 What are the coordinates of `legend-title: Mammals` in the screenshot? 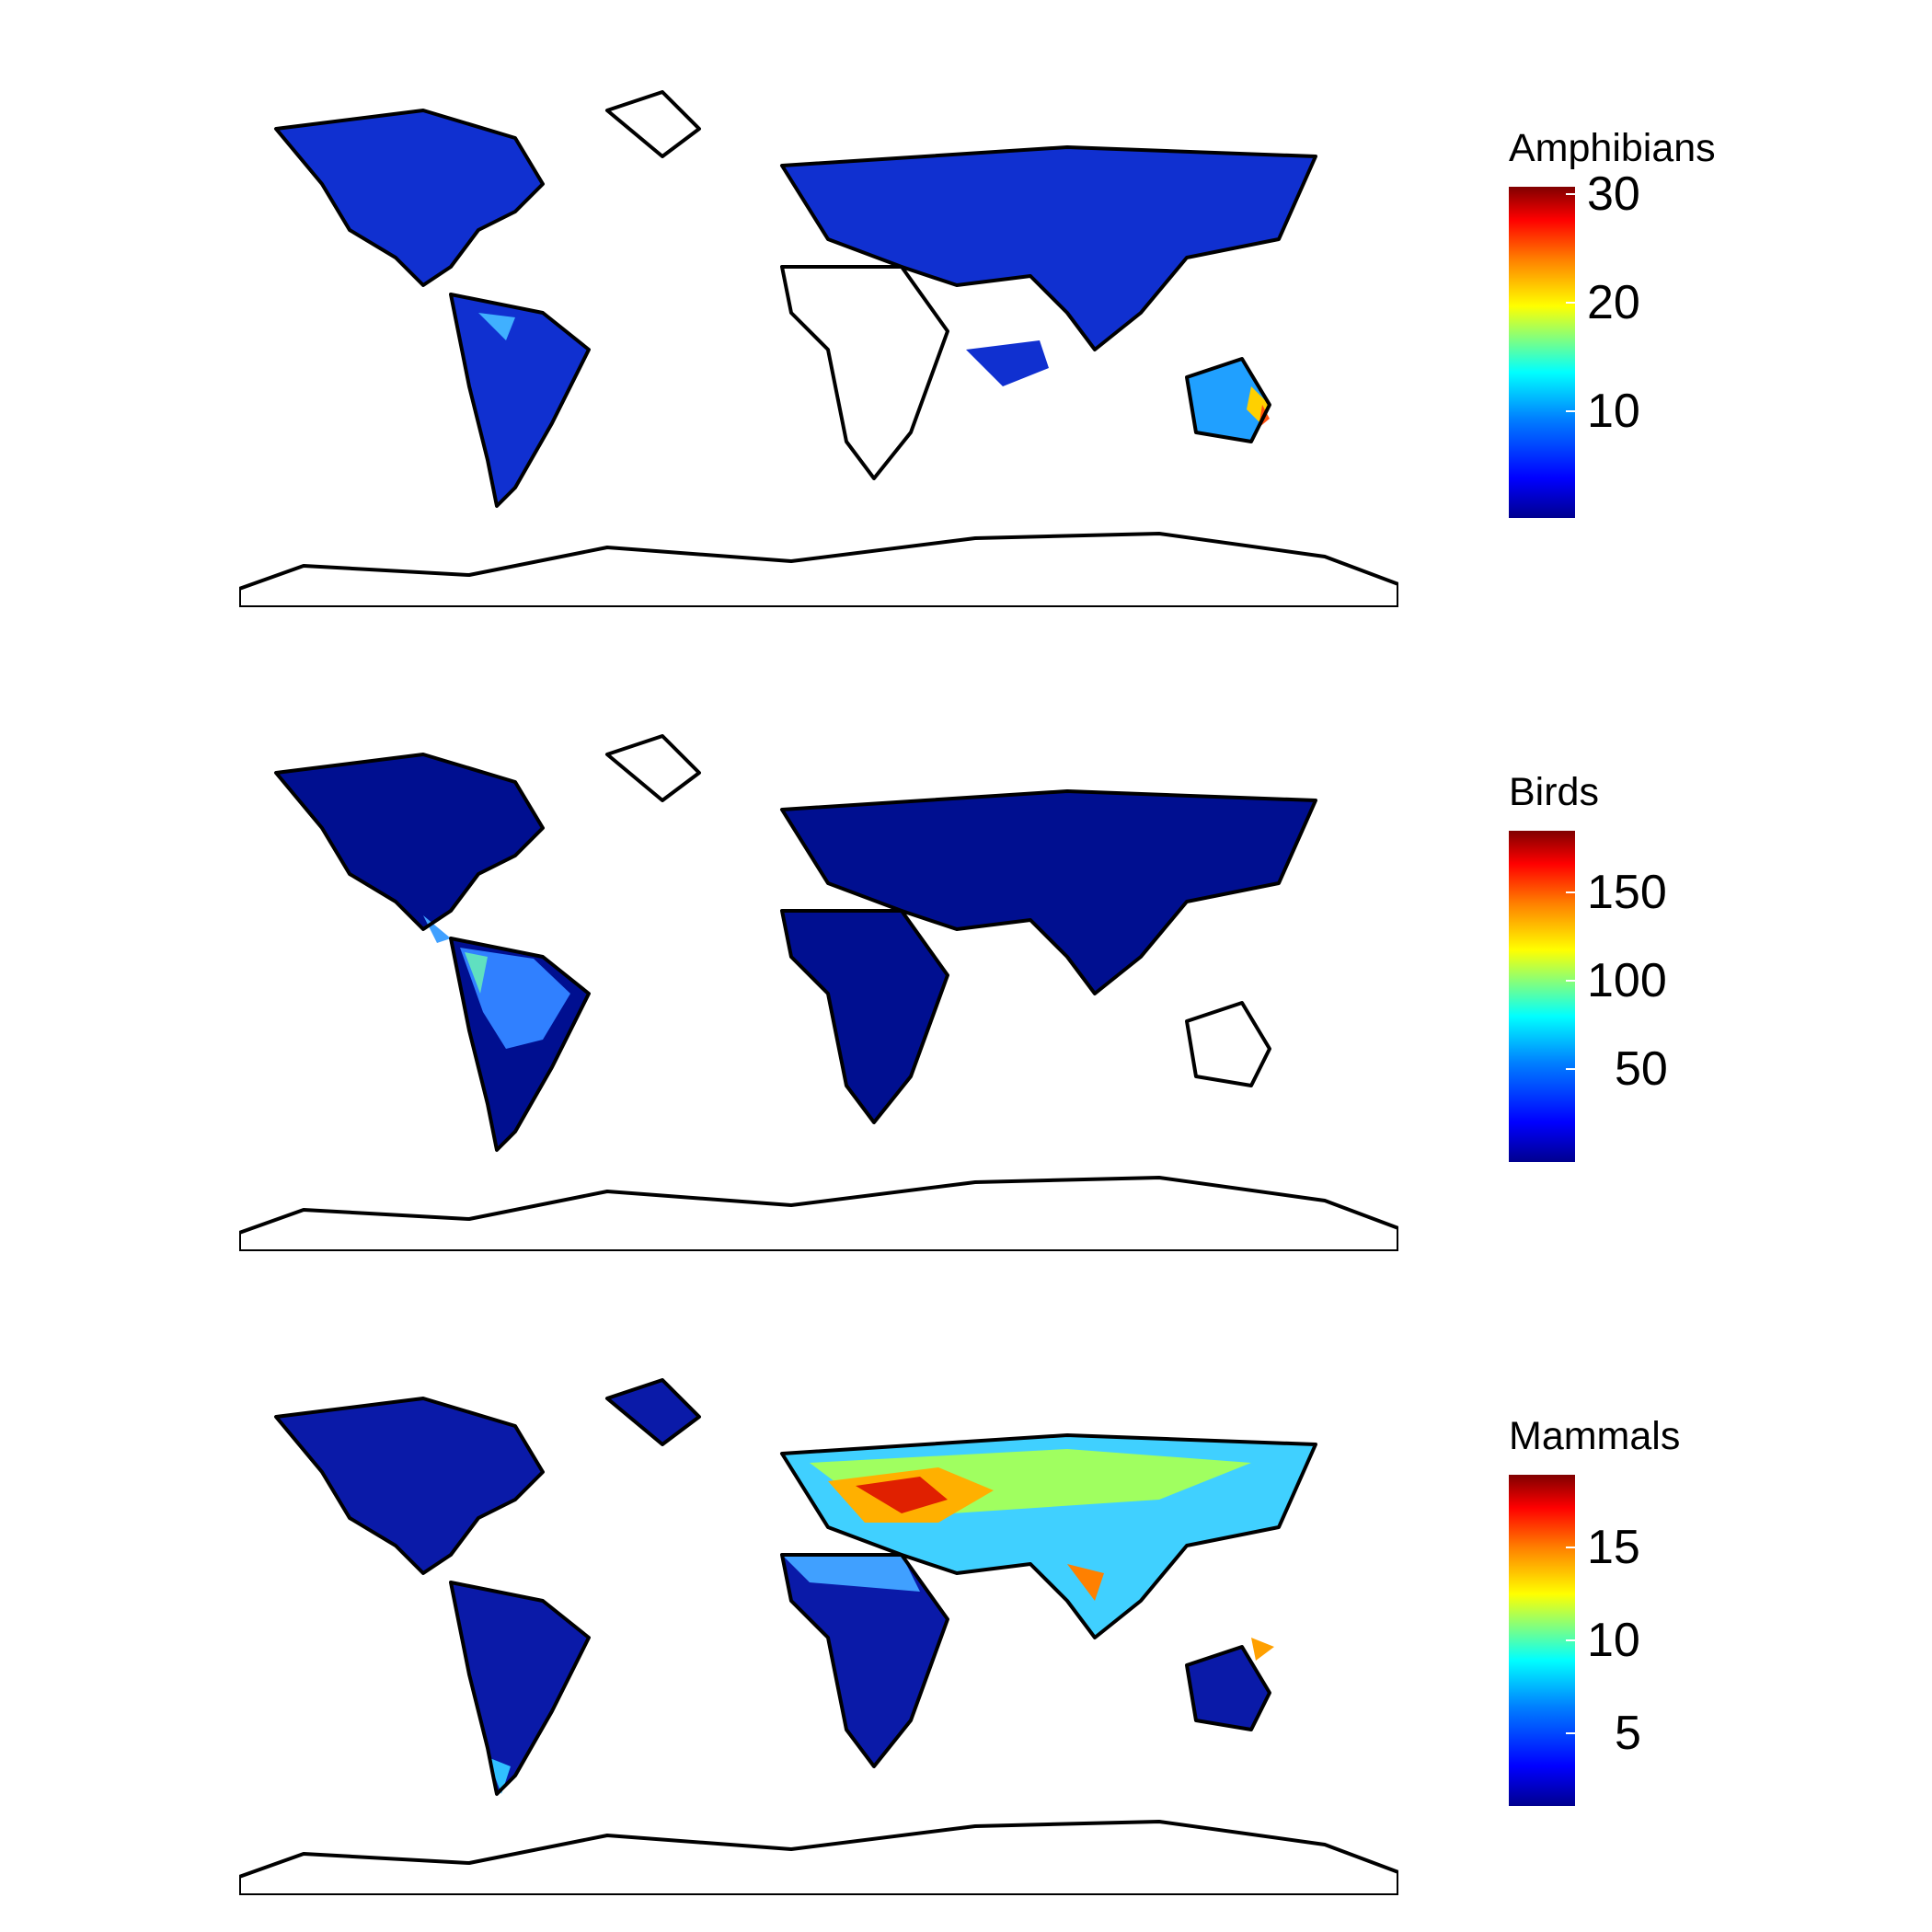 It's located at (1595, 1436).